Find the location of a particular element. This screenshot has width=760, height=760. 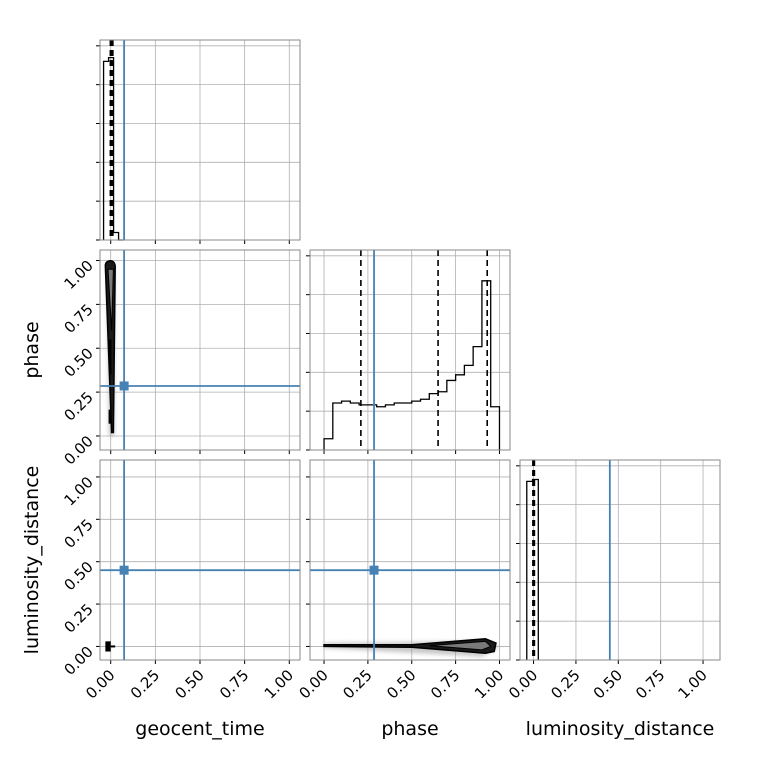

x-tick-label-phase-4: 1.00 is located at coordinates (489, 684).